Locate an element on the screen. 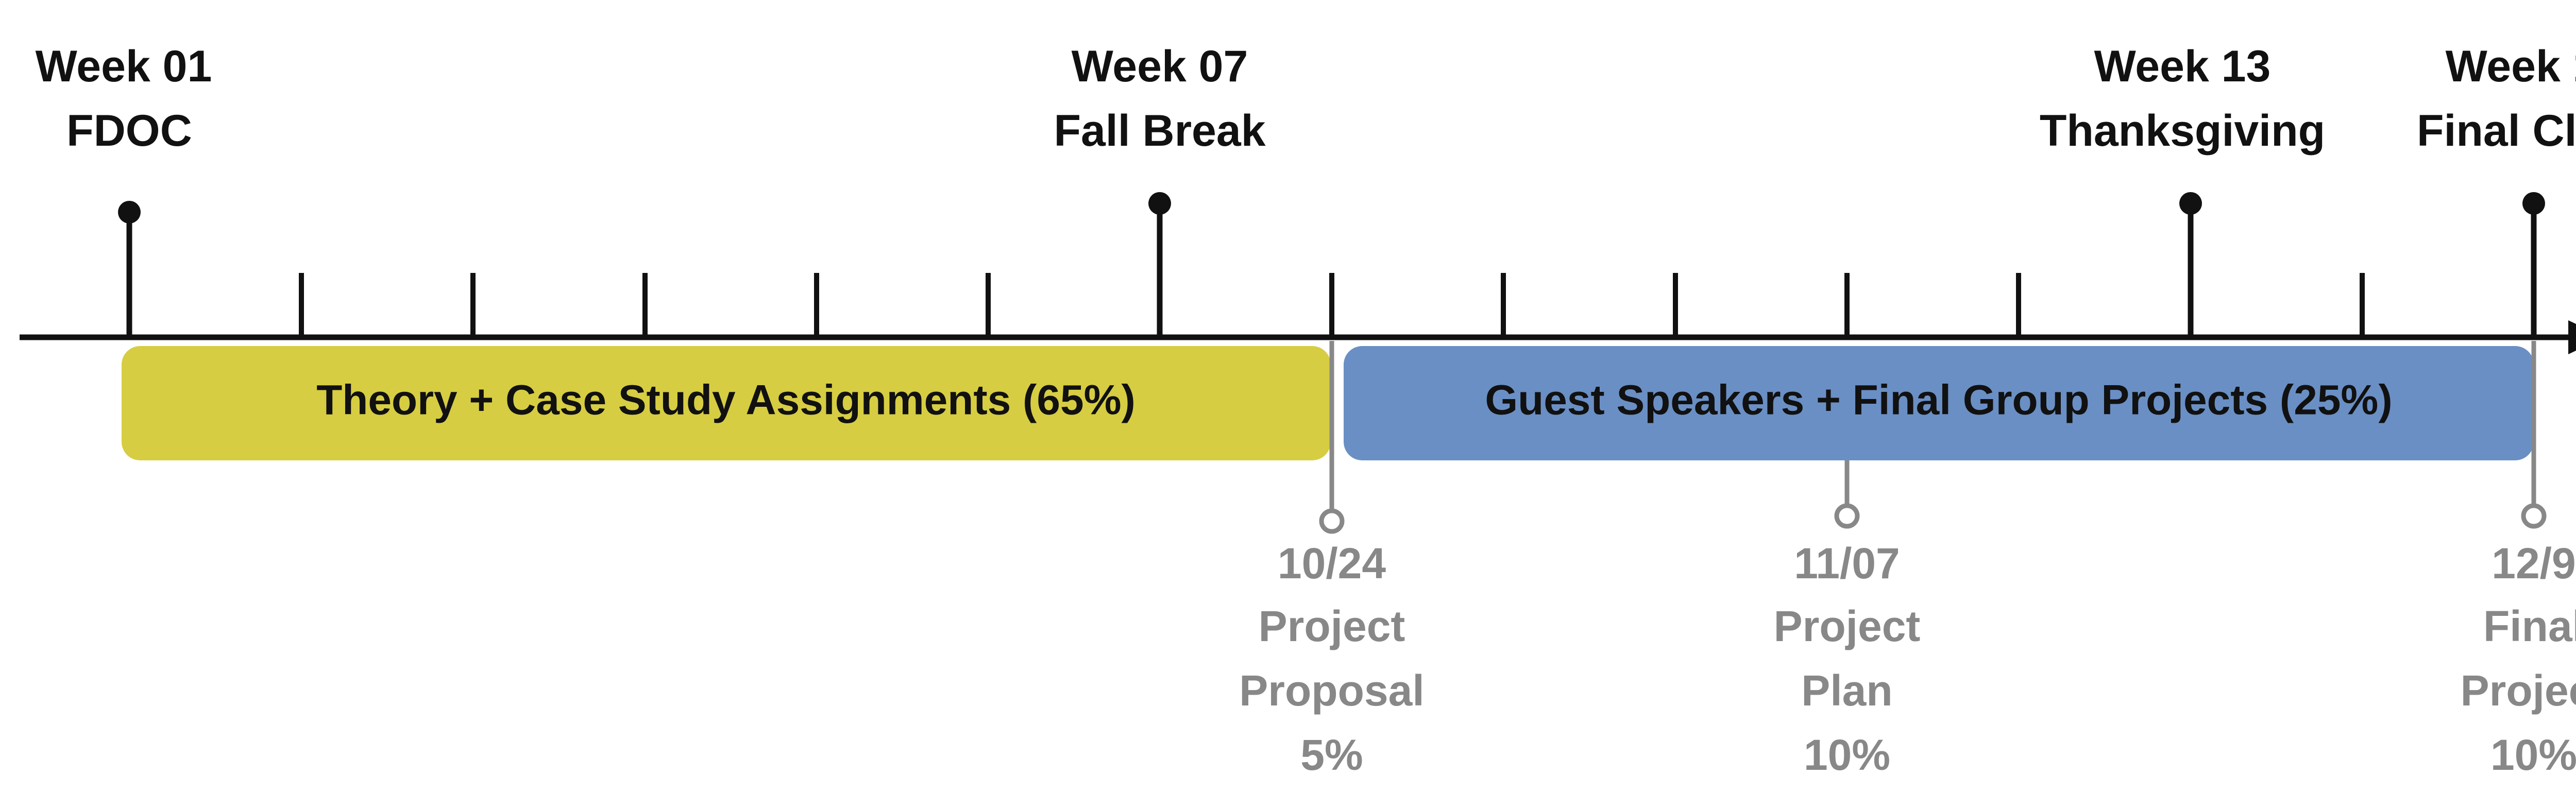 This screenshot has width=2576, height=810. deadline-markers is located at coordinates (1933, 518).